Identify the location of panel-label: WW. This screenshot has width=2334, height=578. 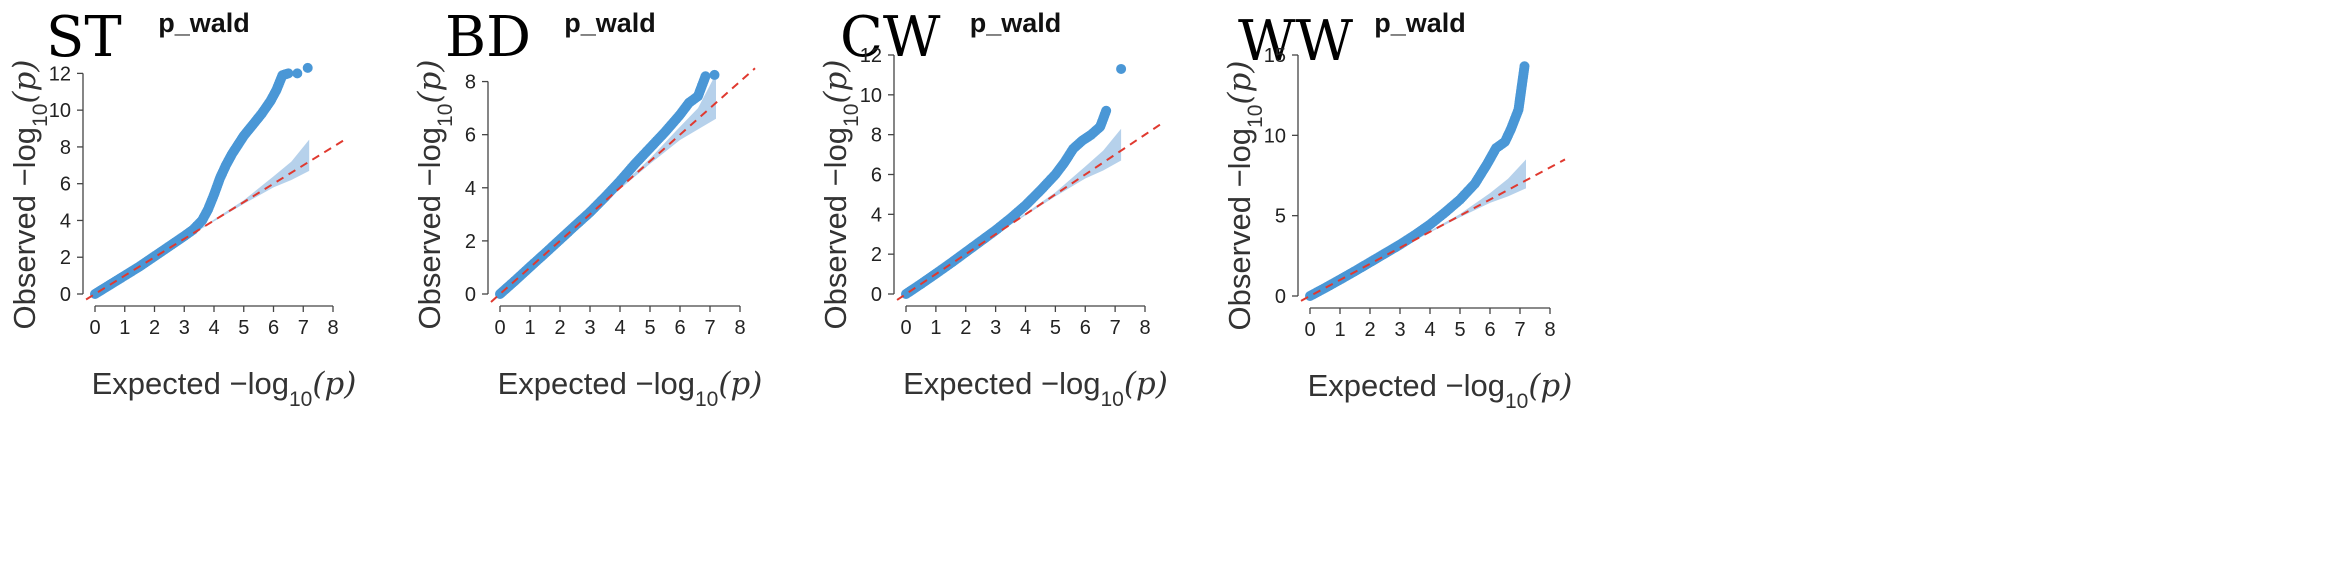
(1296, 41).